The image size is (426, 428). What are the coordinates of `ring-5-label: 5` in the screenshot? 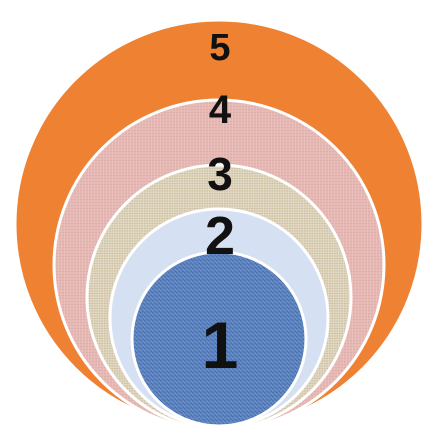 It's located at (219, 48).